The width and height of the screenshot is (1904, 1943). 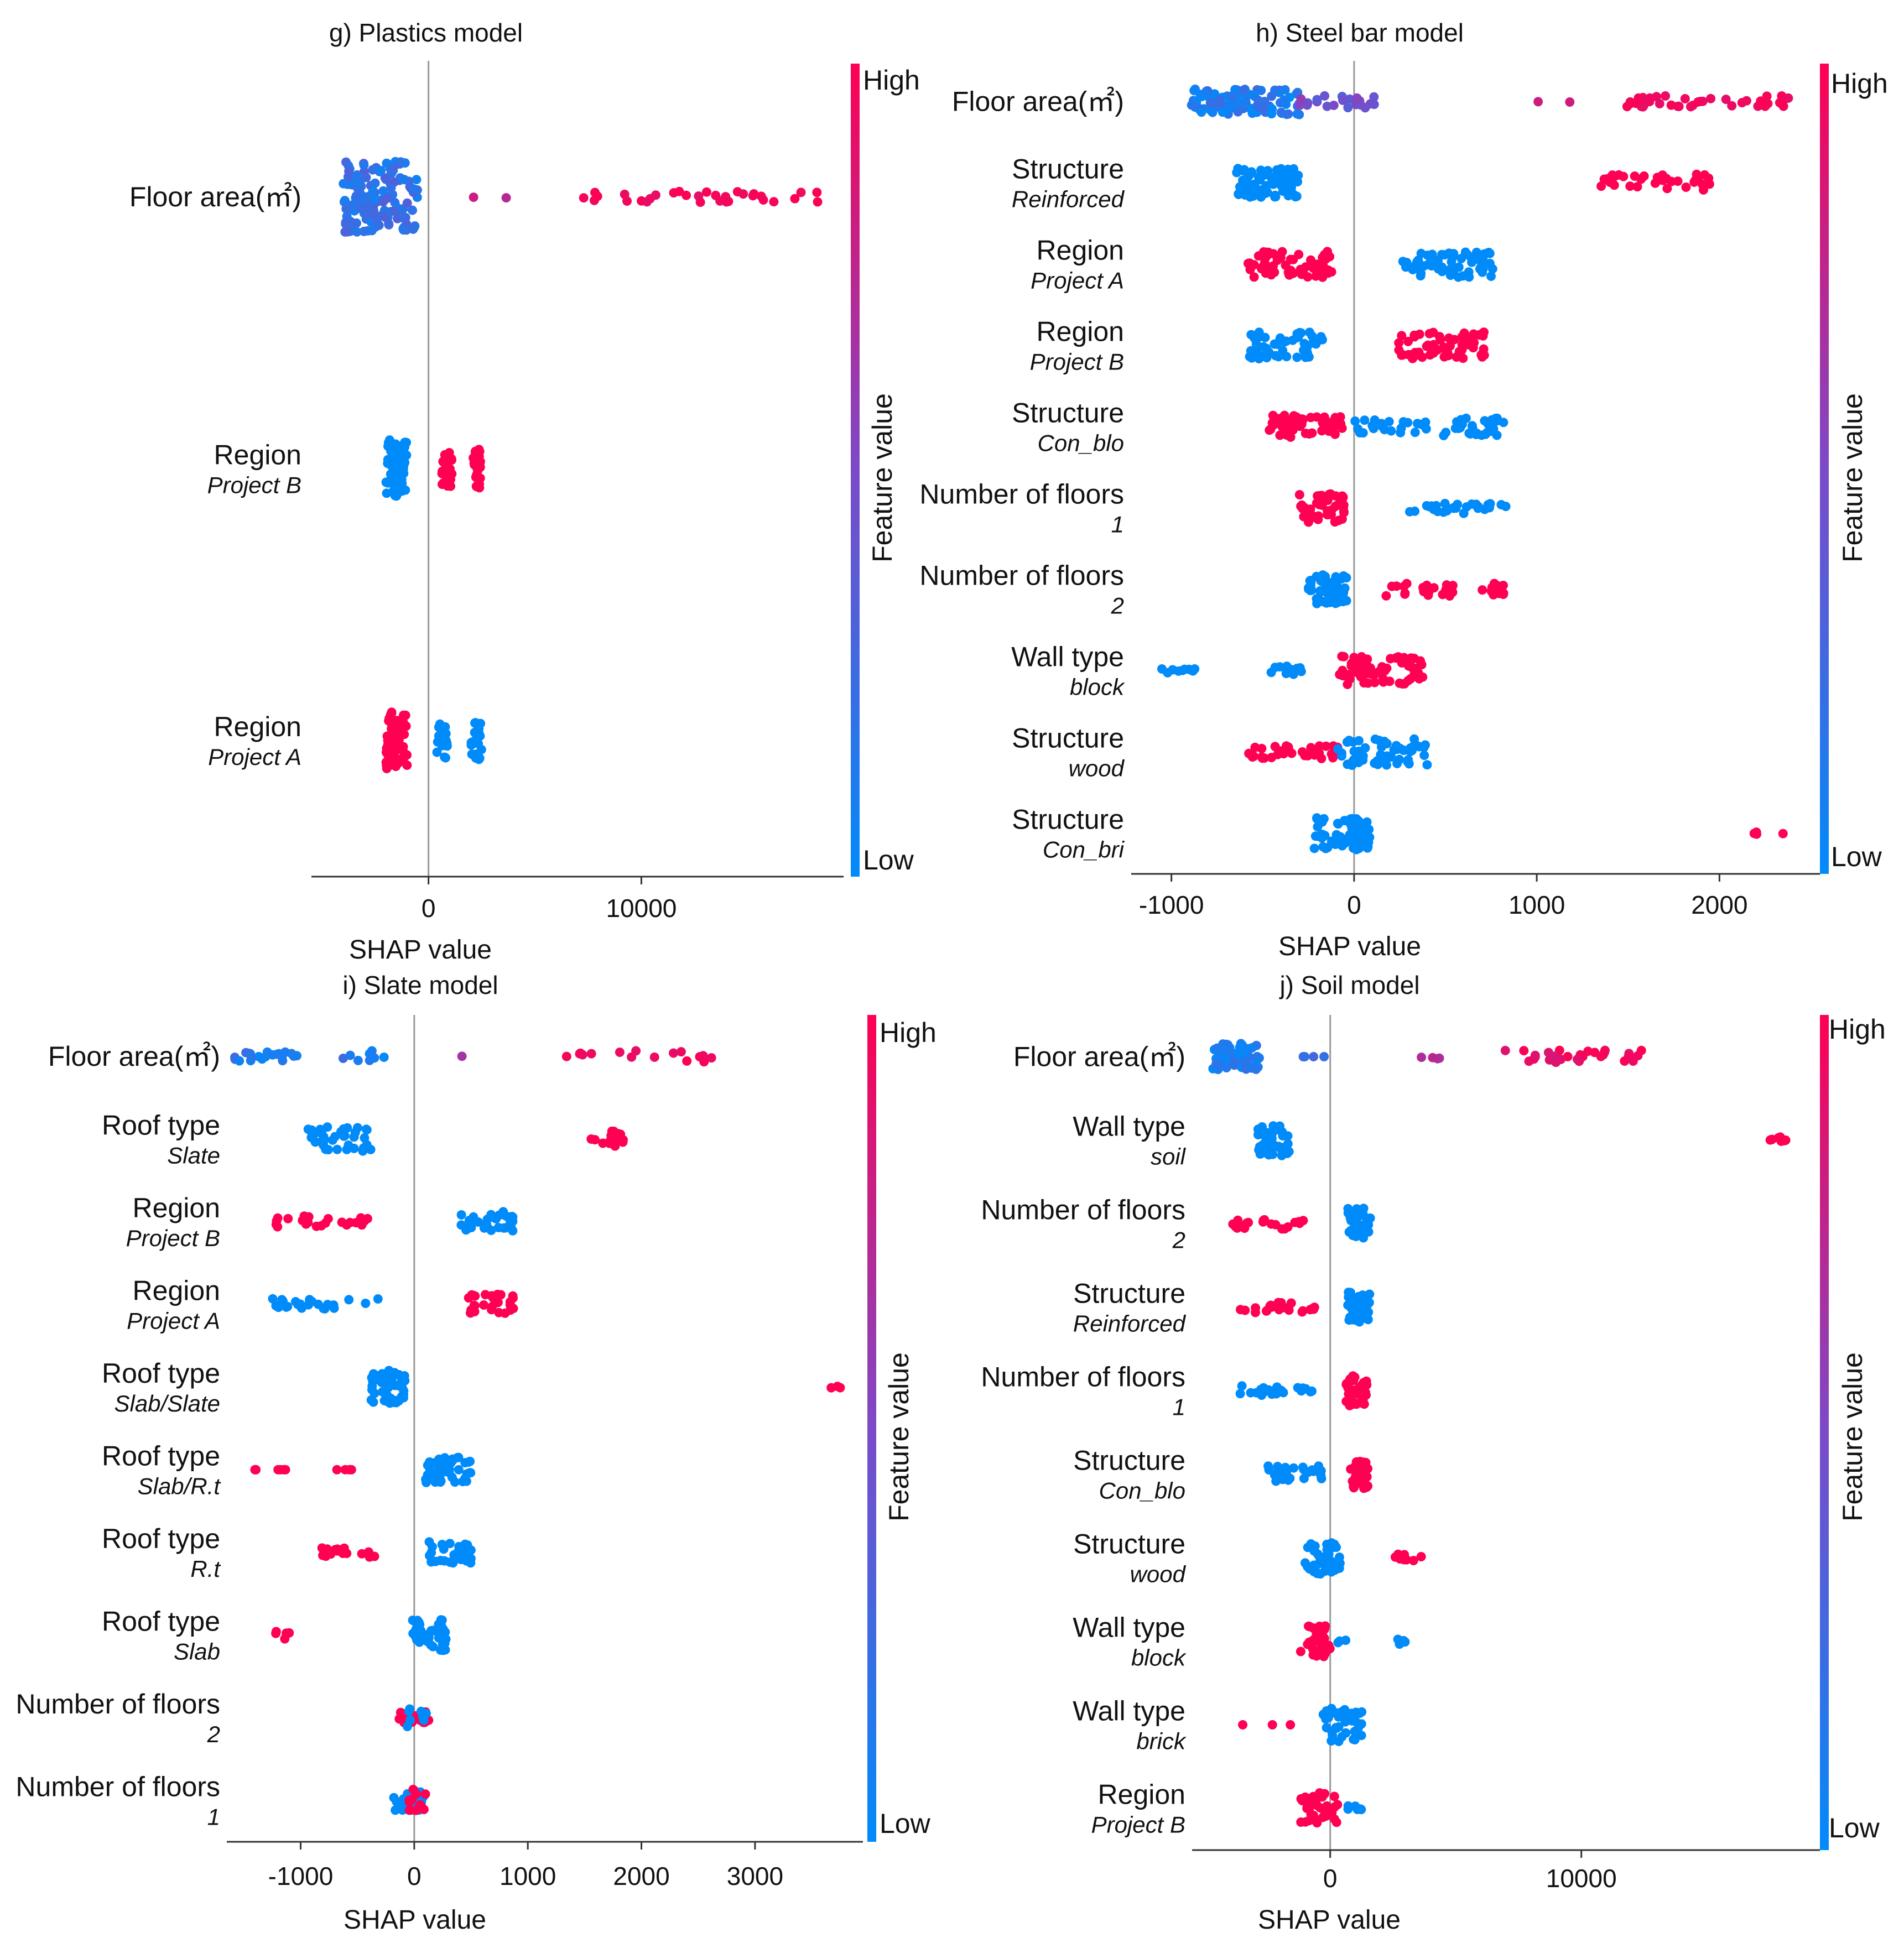 I want to click on feature-sub-label: 1, so click(x=213, y=1817).